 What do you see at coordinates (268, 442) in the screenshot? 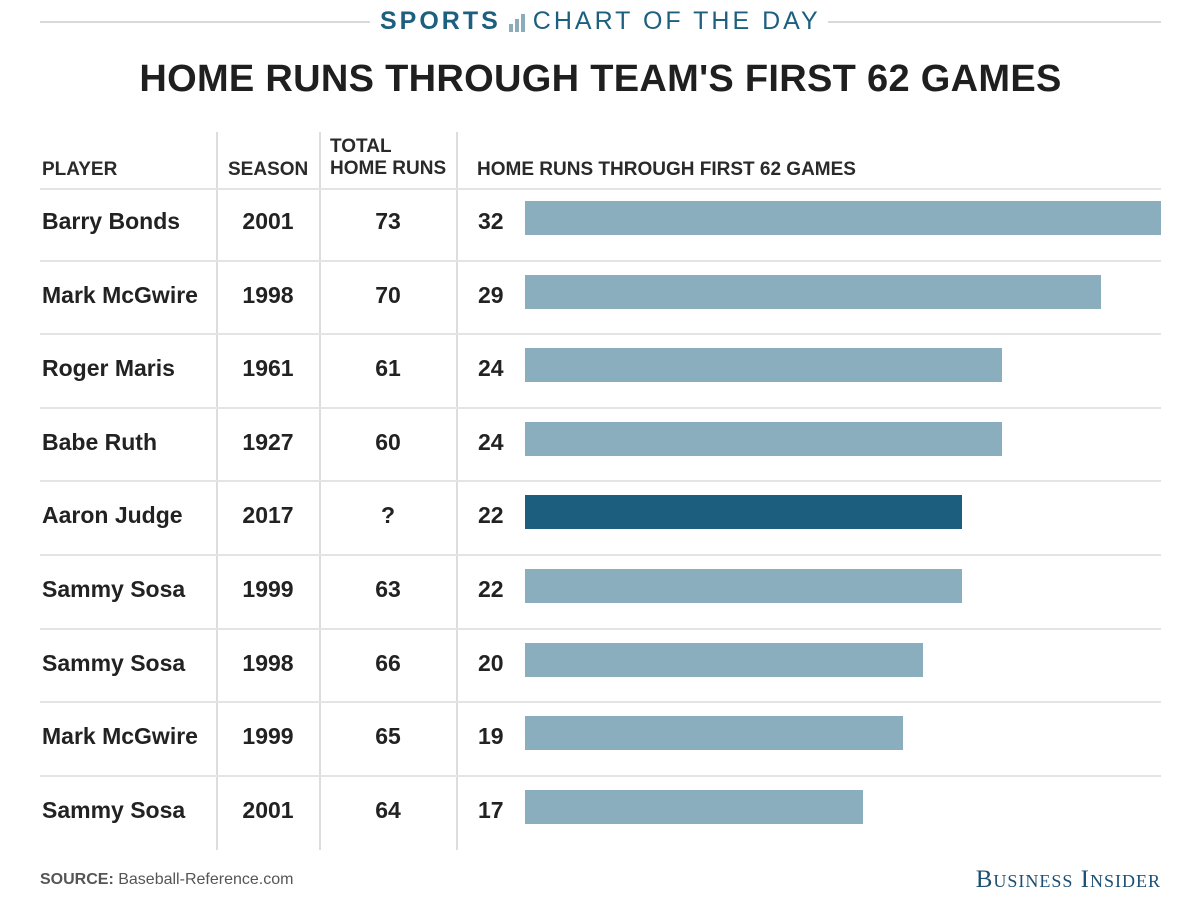
I see `season-value: 1927` at bounding box center [268, 442].